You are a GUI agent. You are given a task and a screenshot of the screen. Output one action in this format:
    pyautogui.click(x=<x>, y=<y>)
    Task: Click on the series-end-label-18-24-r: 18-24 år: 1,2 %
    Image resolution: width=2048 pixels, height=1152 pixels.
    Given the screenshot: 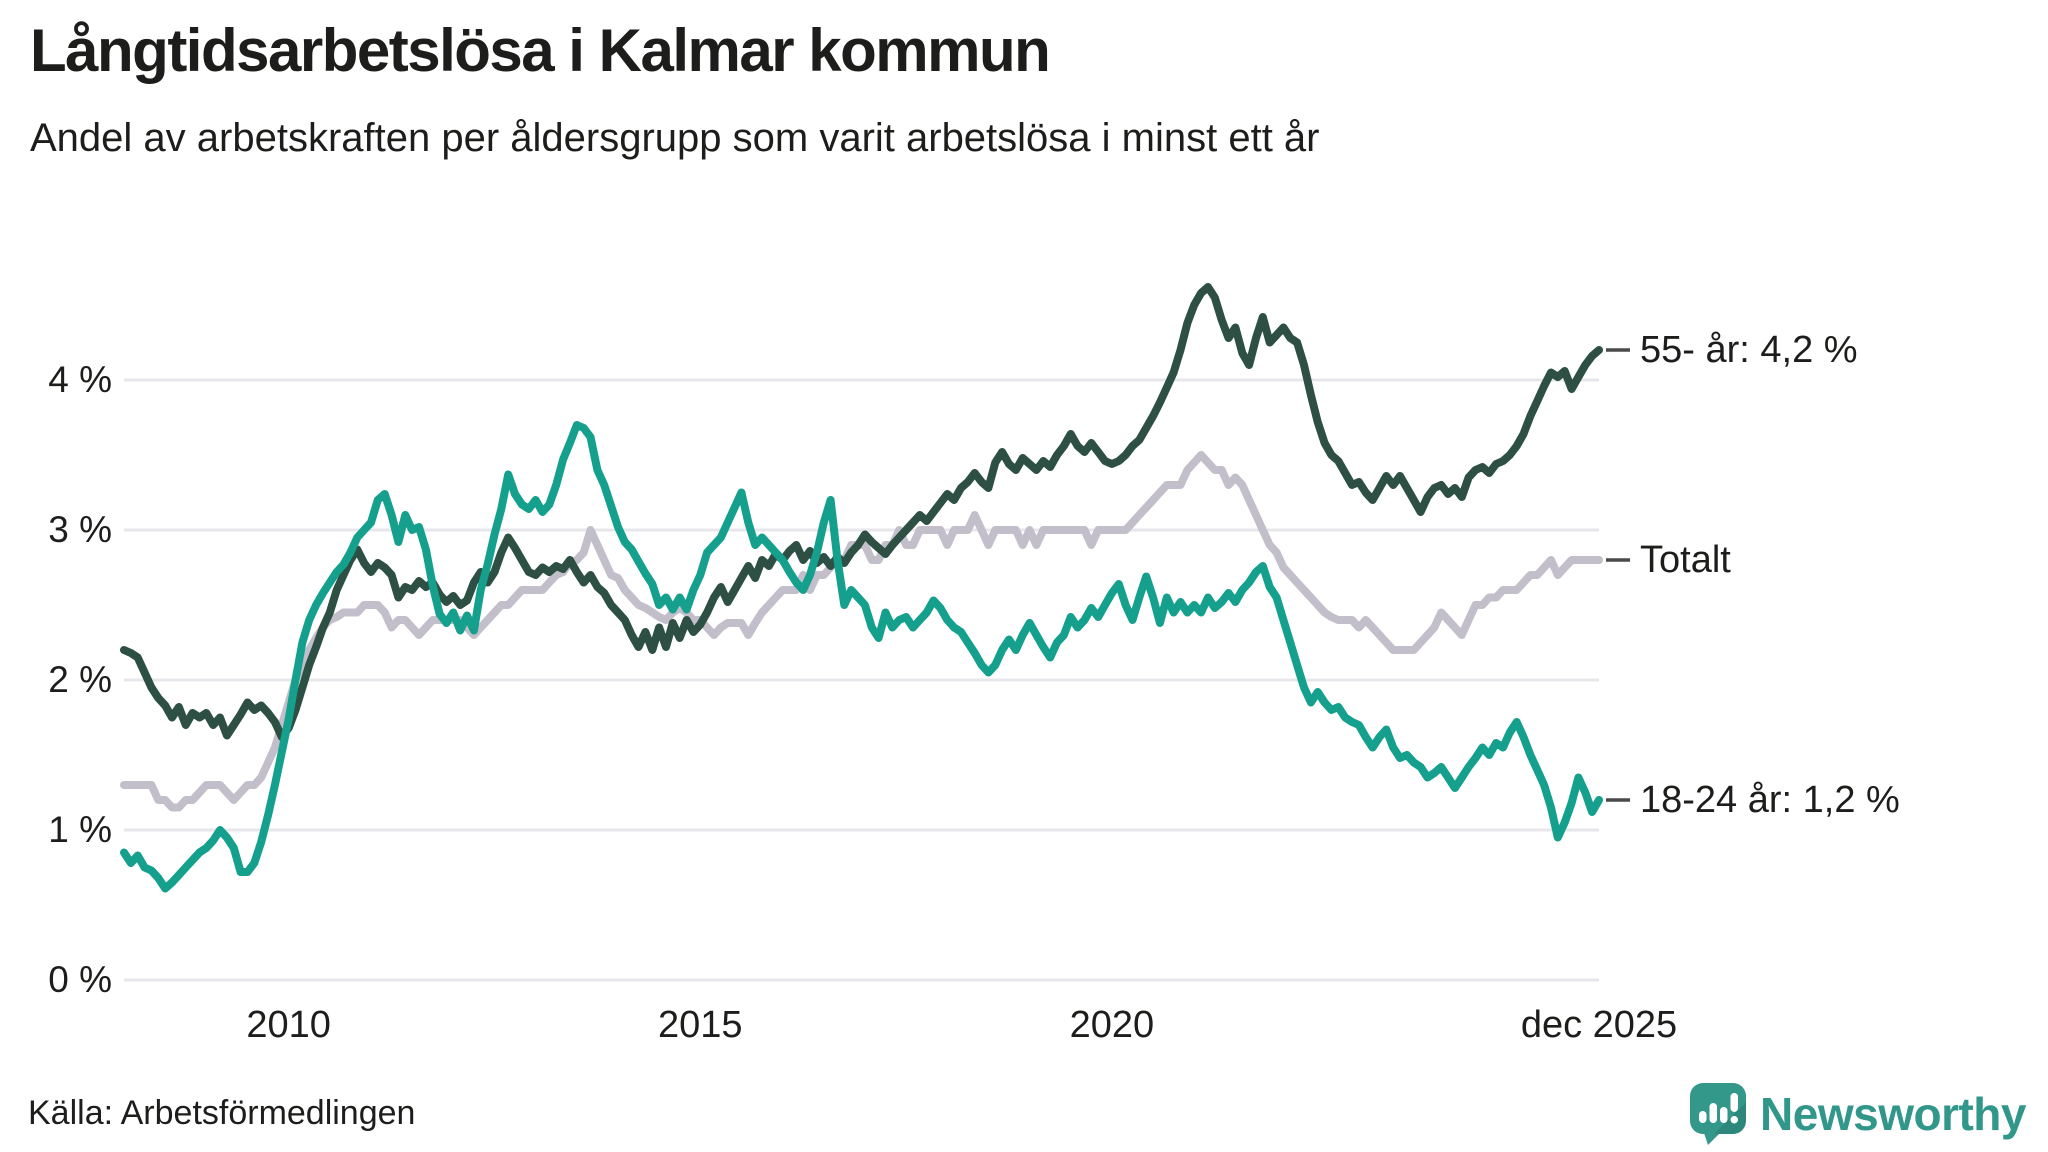 What is the action you would take?
    pyautogui.click(x=1770, y=800)
    